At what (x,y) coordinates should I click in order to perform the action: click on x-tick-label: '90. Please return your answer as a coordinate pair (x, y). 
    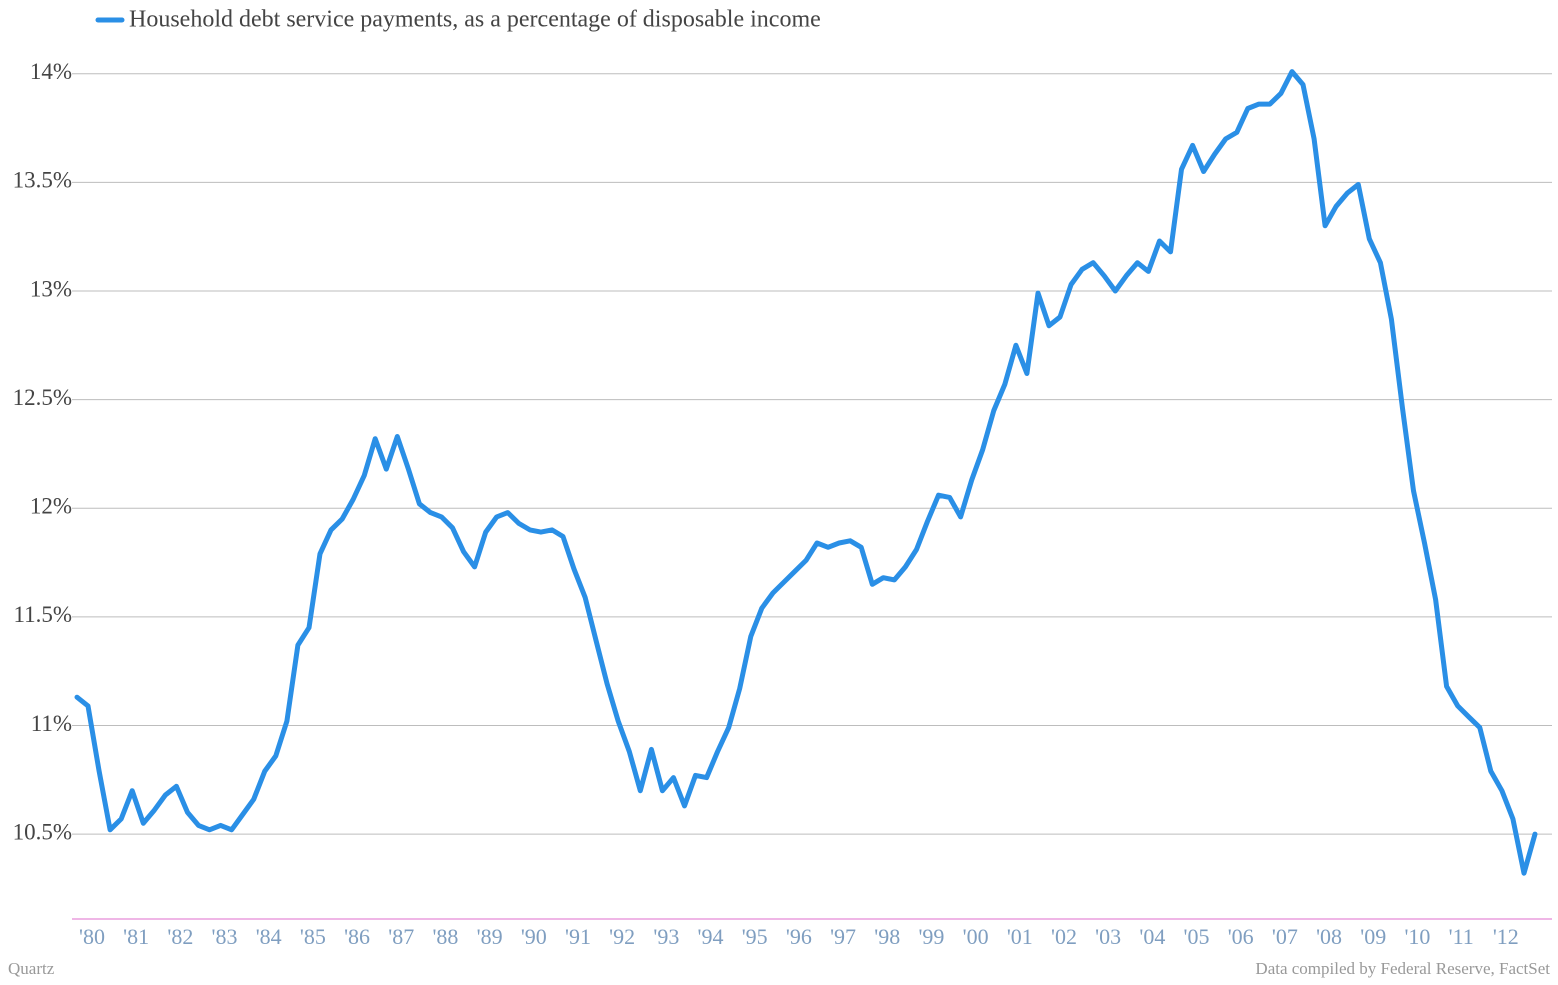
    Looking at the image, I should click on (534, 936).